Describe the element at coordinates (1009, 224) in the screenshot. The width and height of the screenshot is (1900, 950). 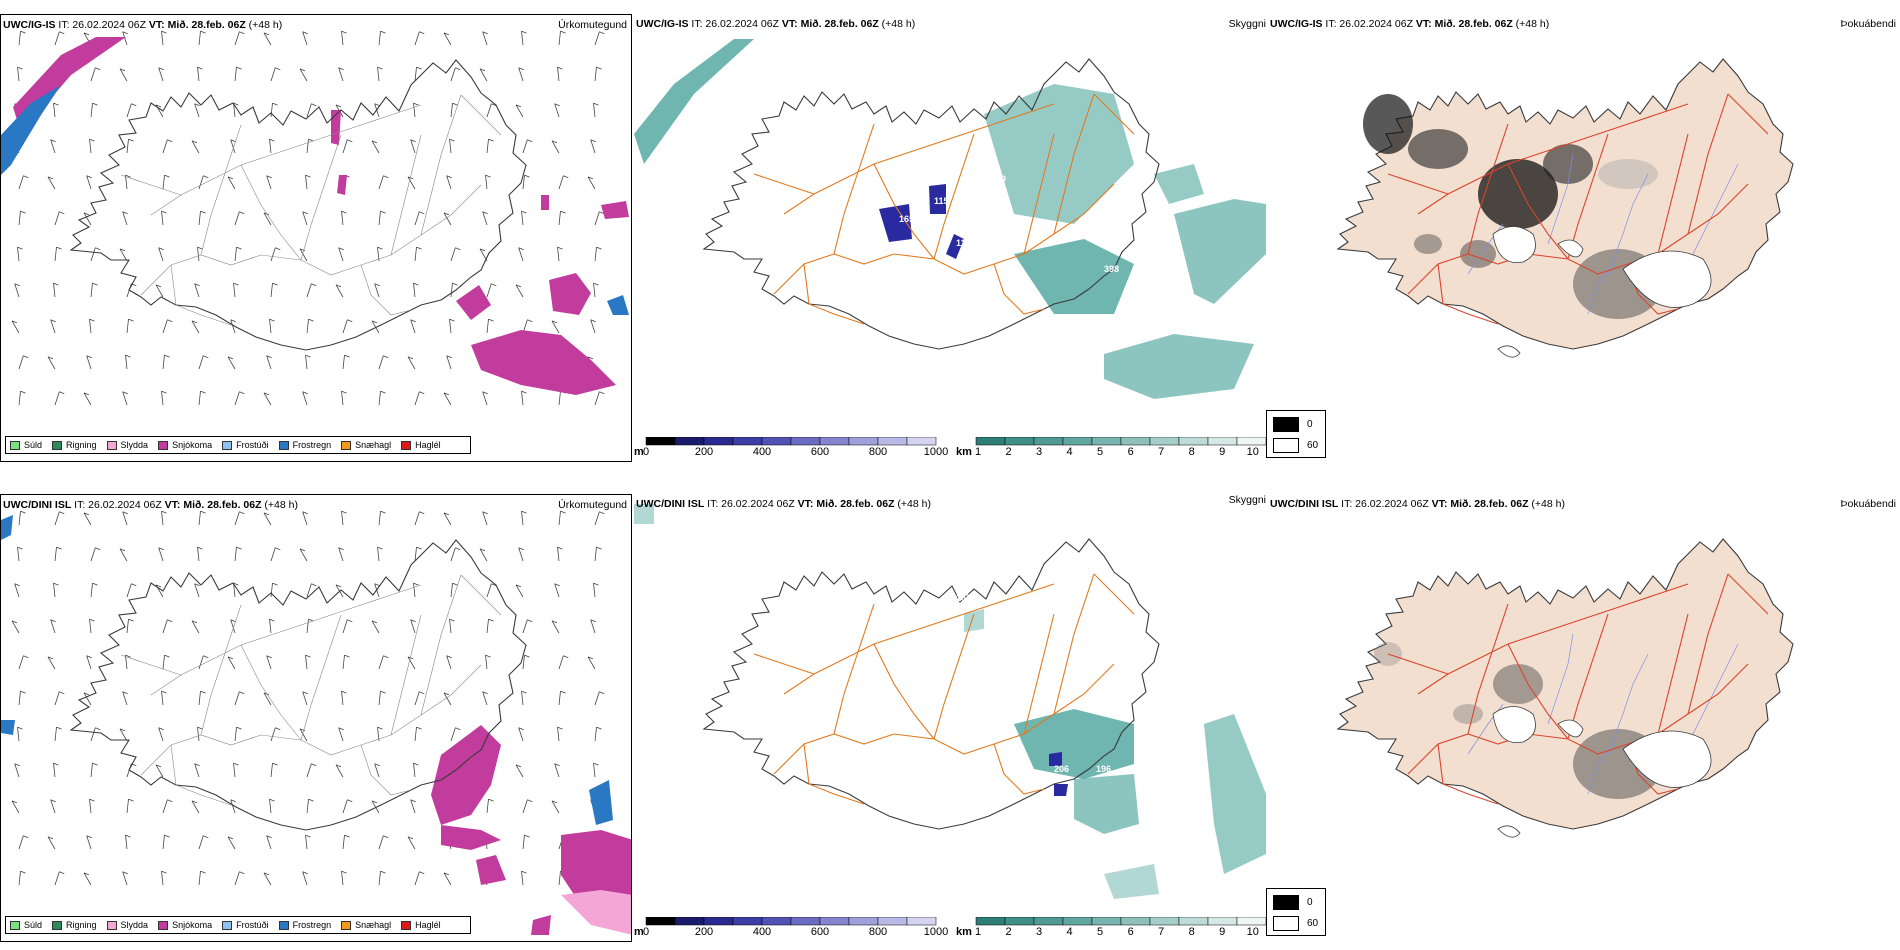
I see `cloud-base-labels: 165 115 117 10 398` at that location.